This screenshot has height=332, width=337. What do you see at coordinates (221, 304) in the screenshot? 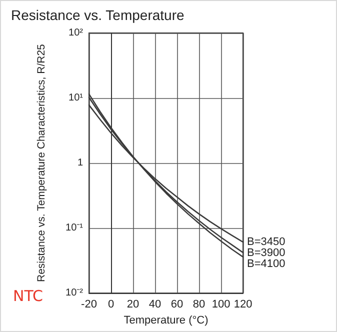
I see `x-tick-label: 100` at bounding box center [221, 304].